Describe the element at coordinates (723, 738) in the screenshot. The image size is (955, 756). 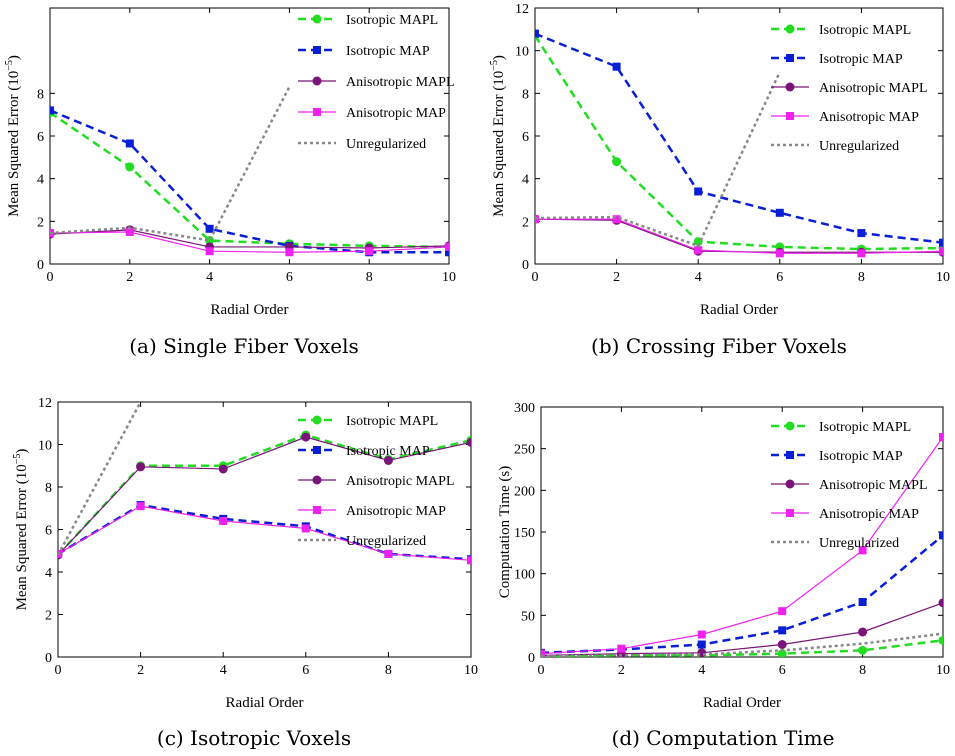
I see `panel-caption: (d) Computation Time` at that location.